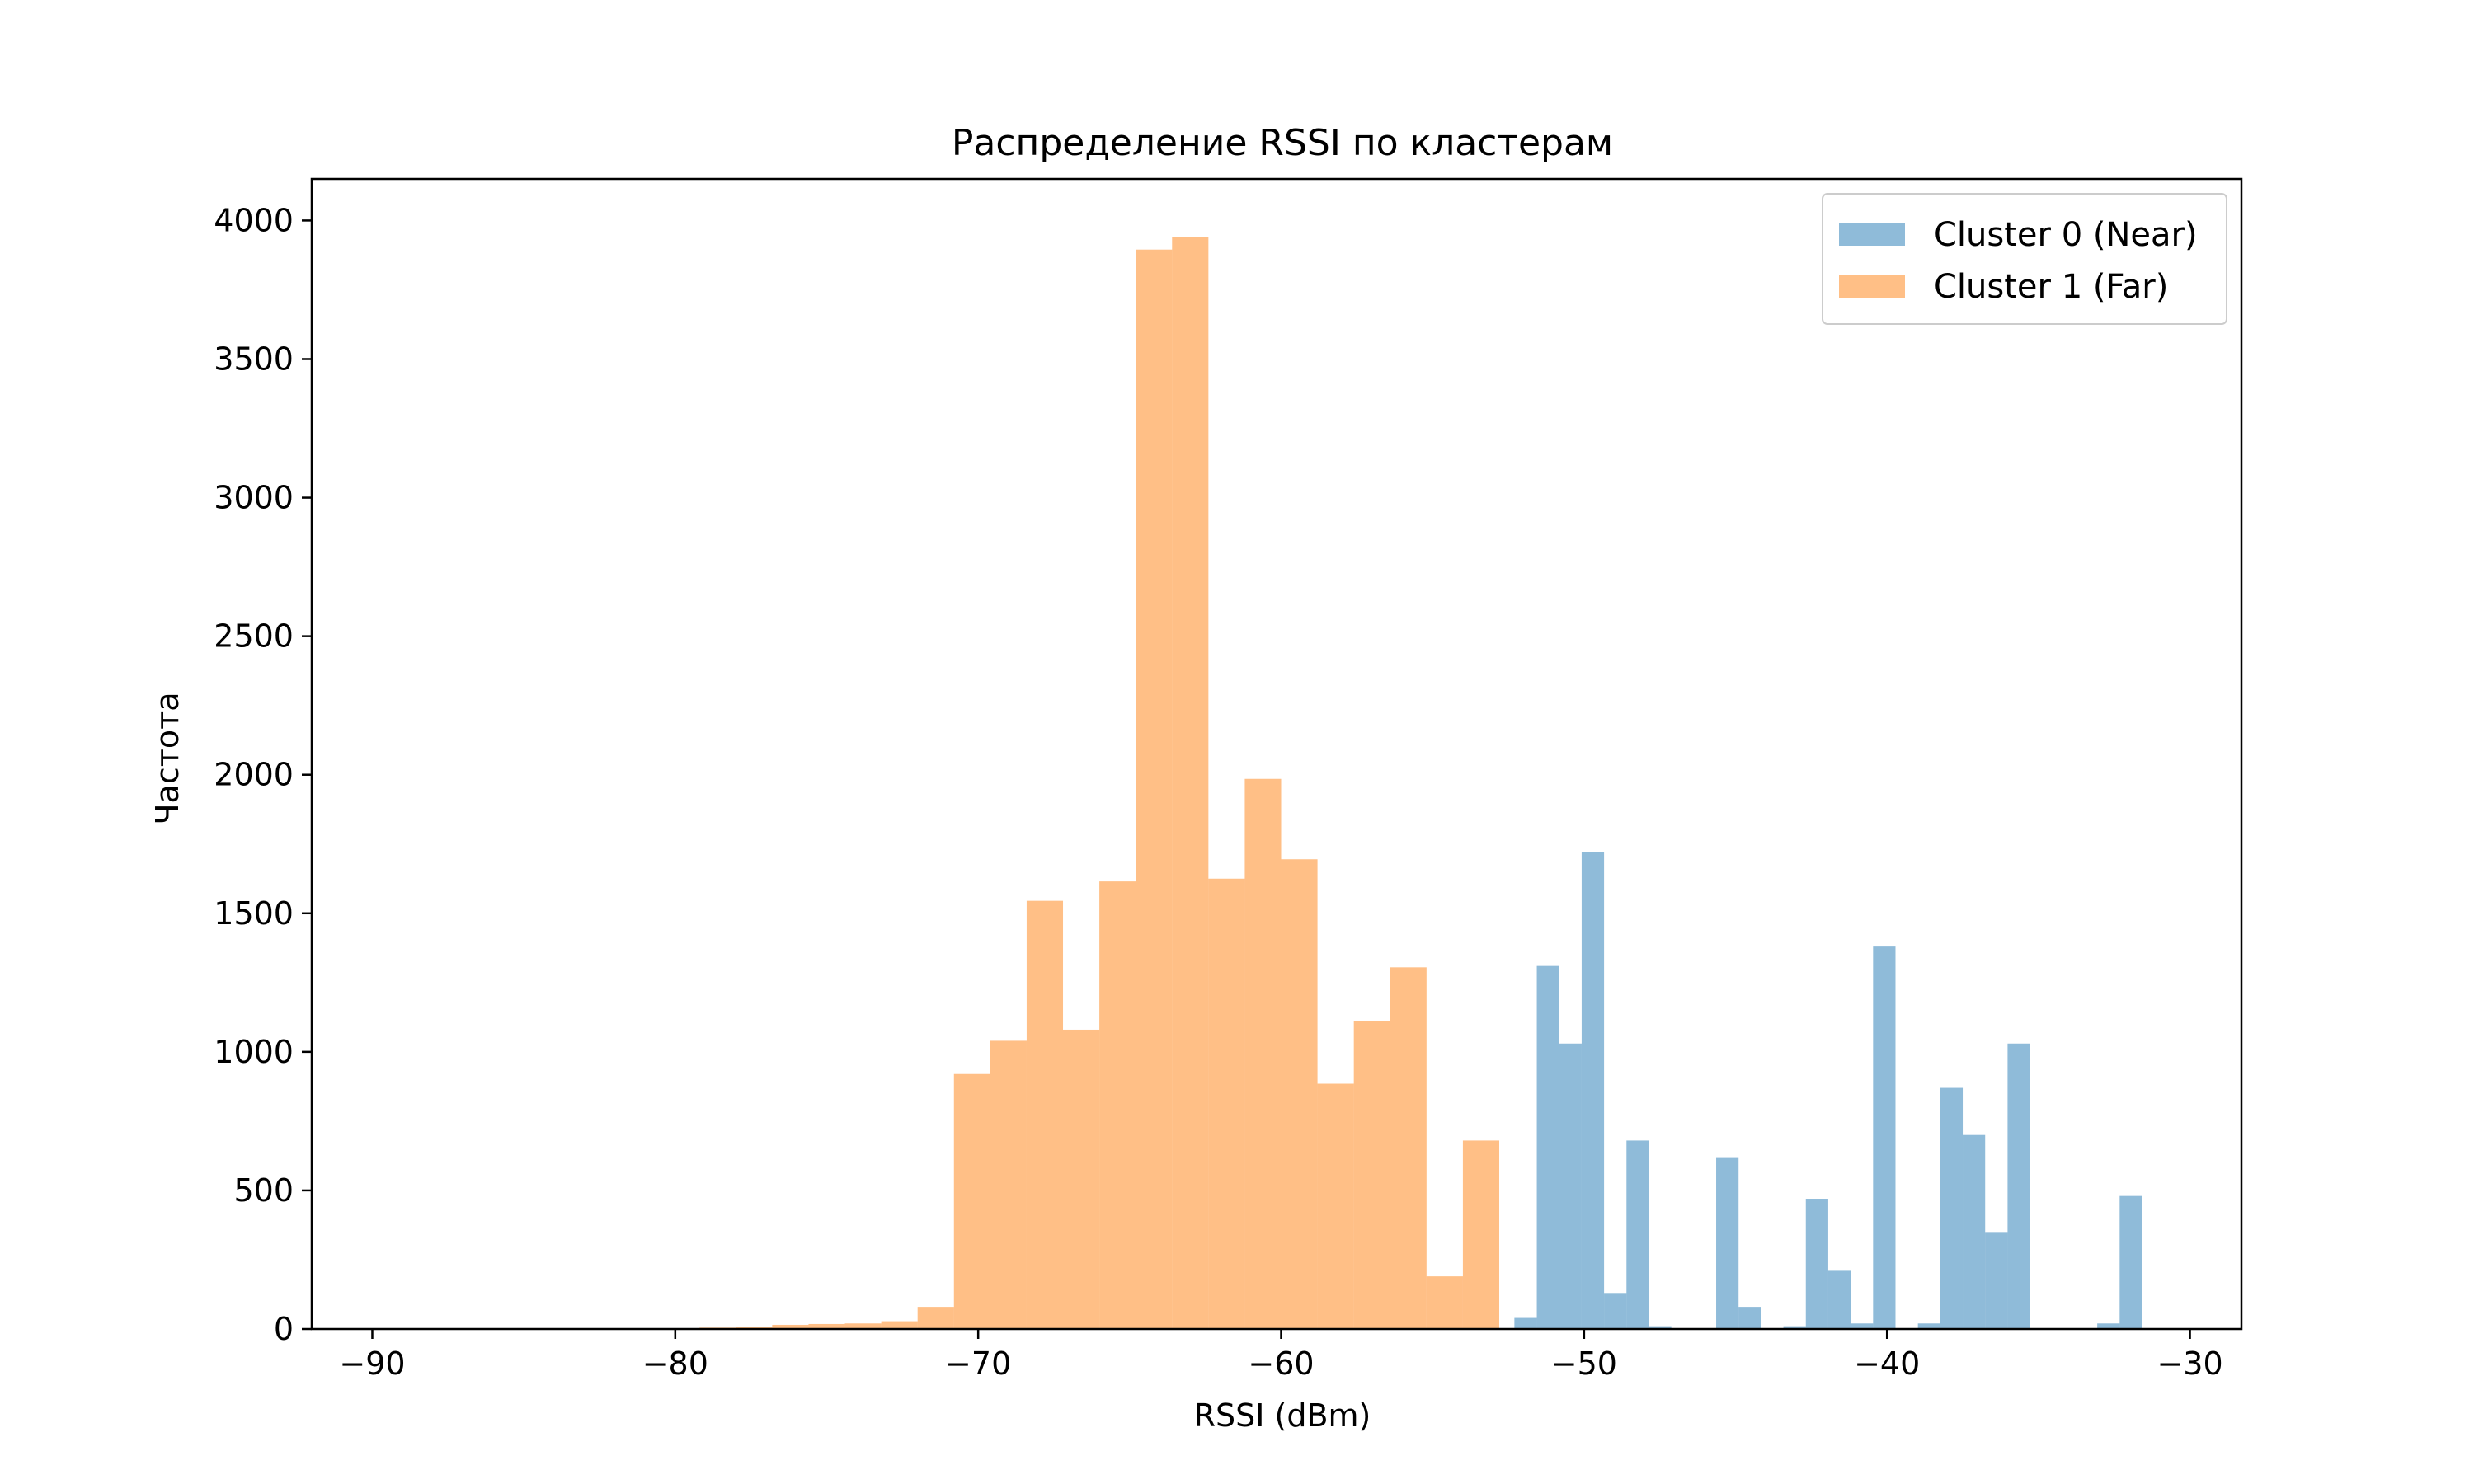  I want to click on x-tick-label: −40, so click(1887, 1363).